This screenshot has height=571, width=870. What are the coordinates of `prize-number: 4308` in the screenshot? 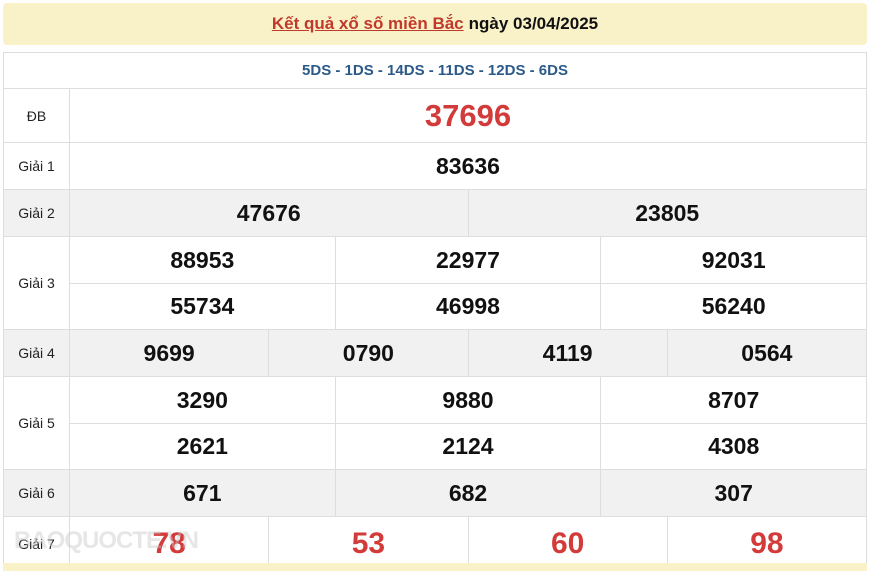 It's located at (733, 446).